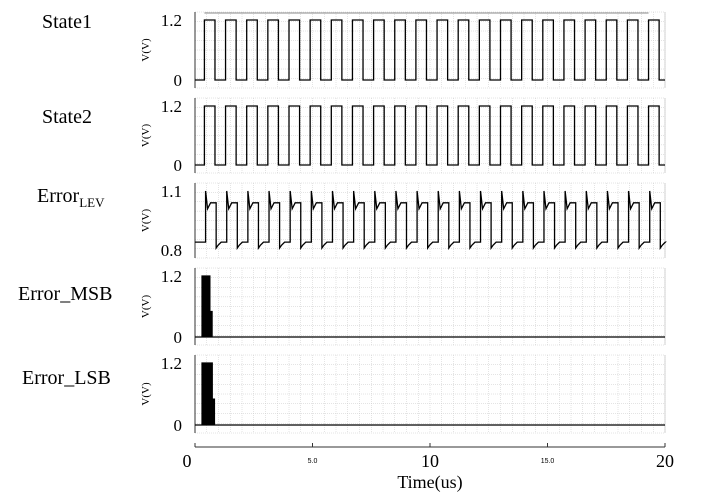 Image resolution: width=701 pixels, height=502 pixels. I want to click on panel-4-ylabel: V(V), so click(146, 307).